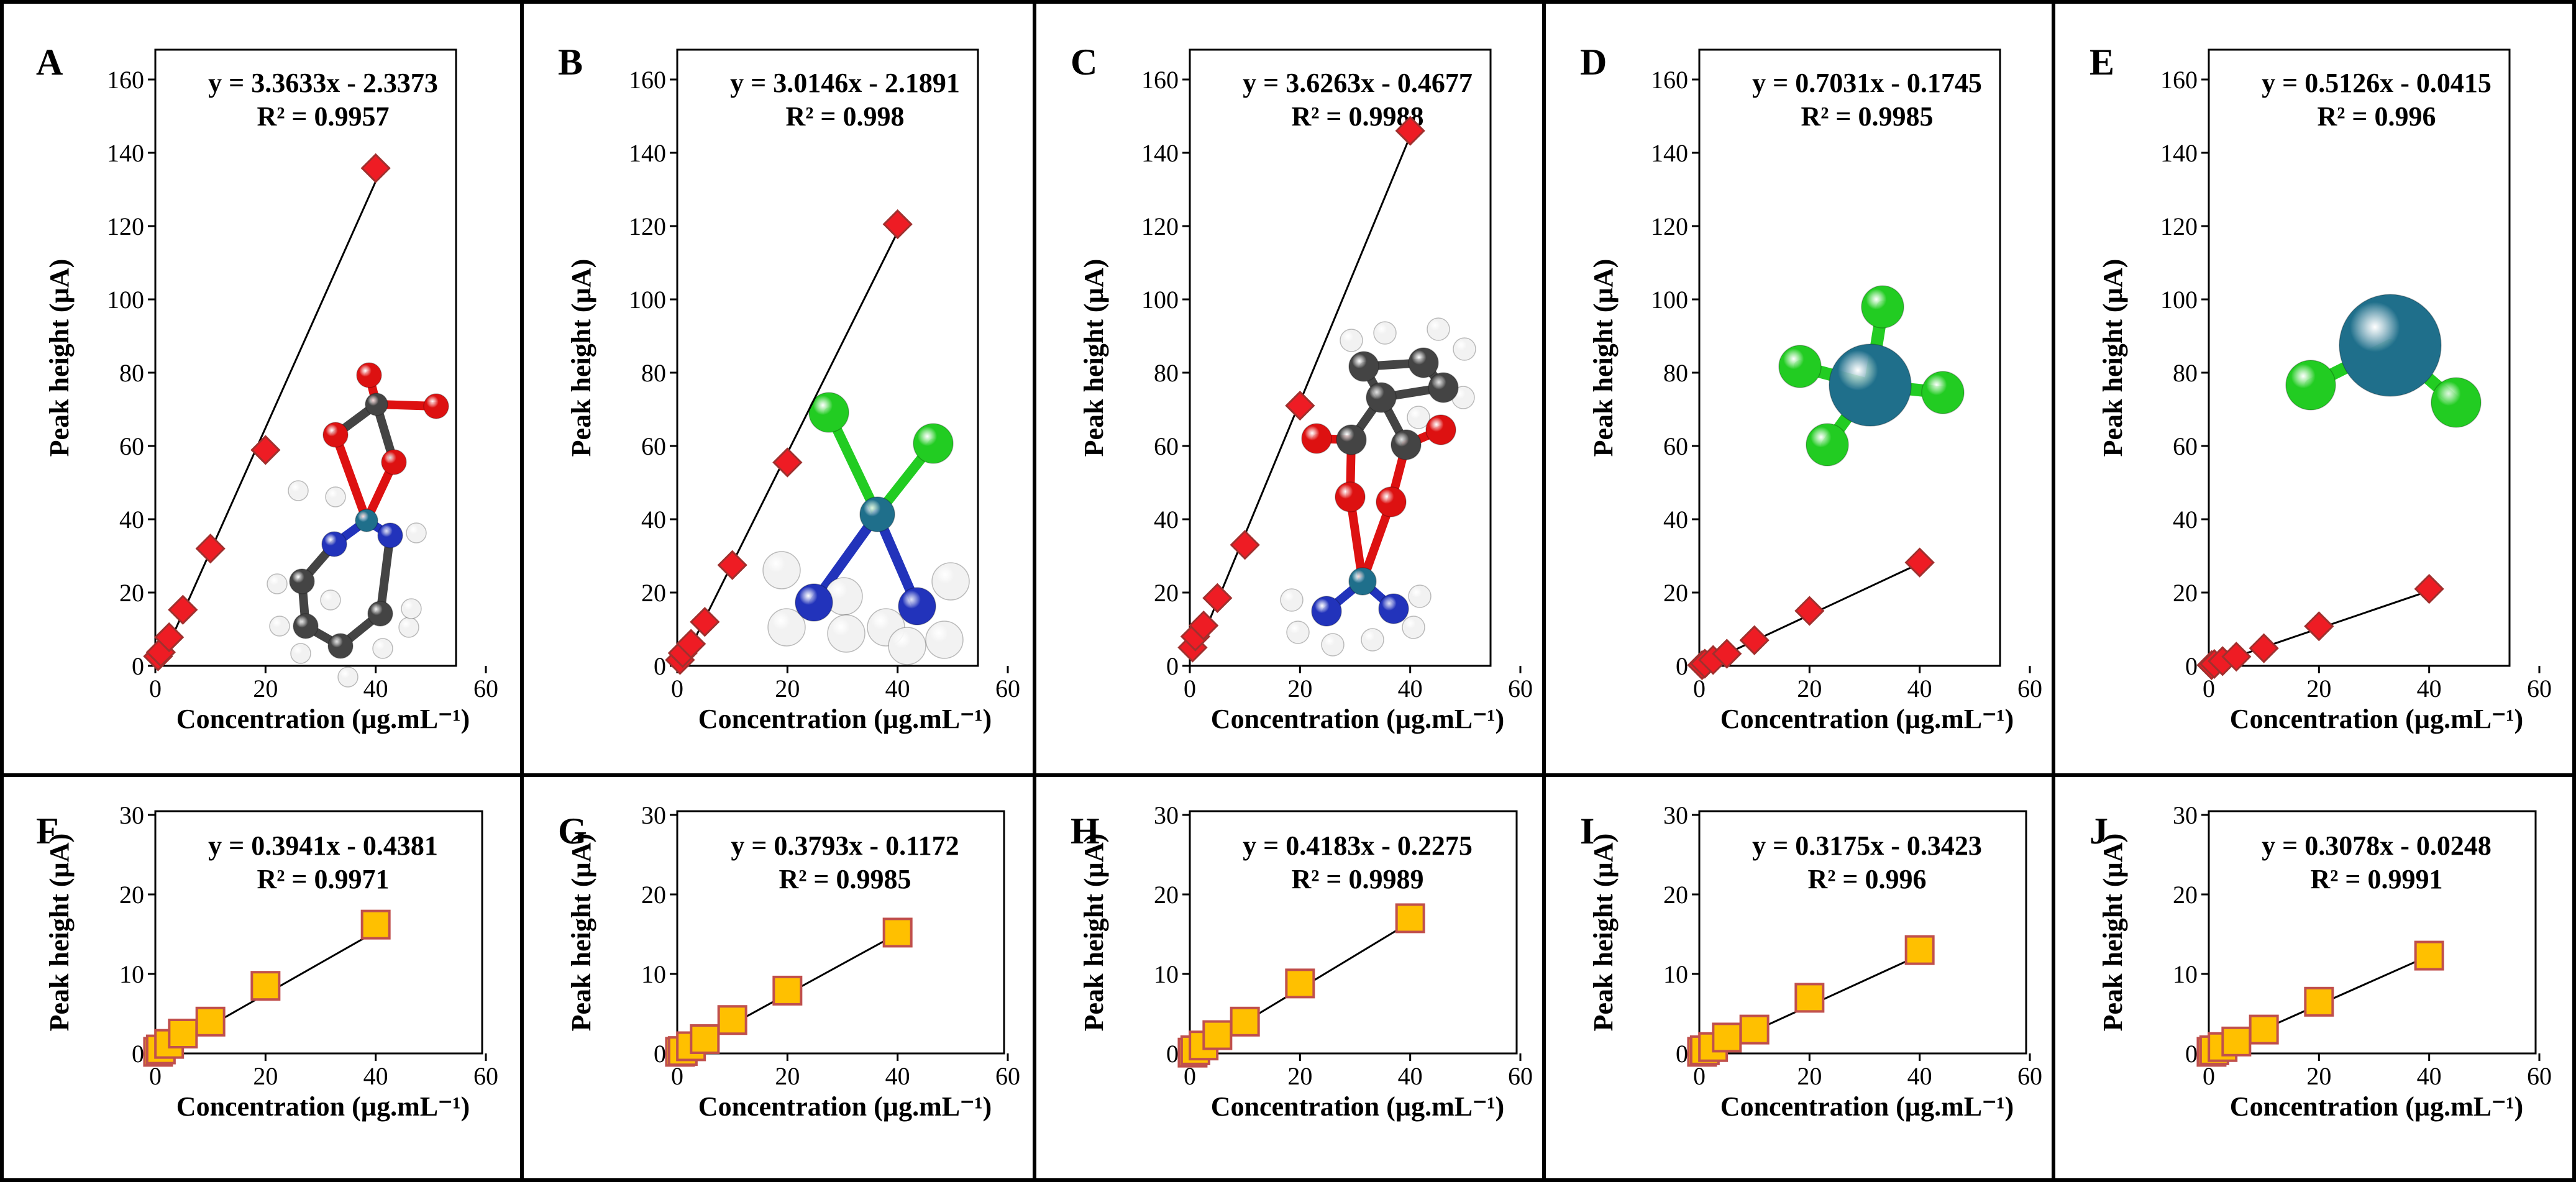 The image size is (2576, 1182). I want to click on trendline, so click(267, 425).